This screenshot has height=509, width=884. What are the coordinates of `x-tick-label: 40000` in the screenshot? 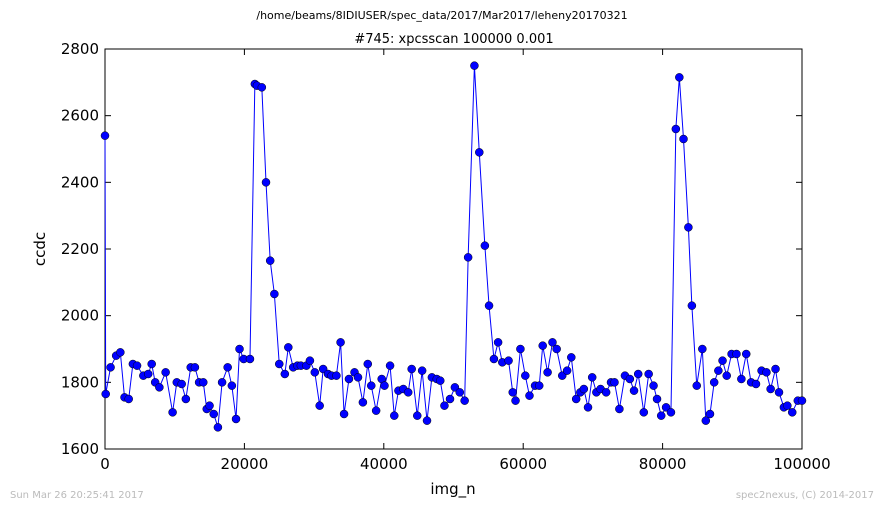 It's located at (384, 464).